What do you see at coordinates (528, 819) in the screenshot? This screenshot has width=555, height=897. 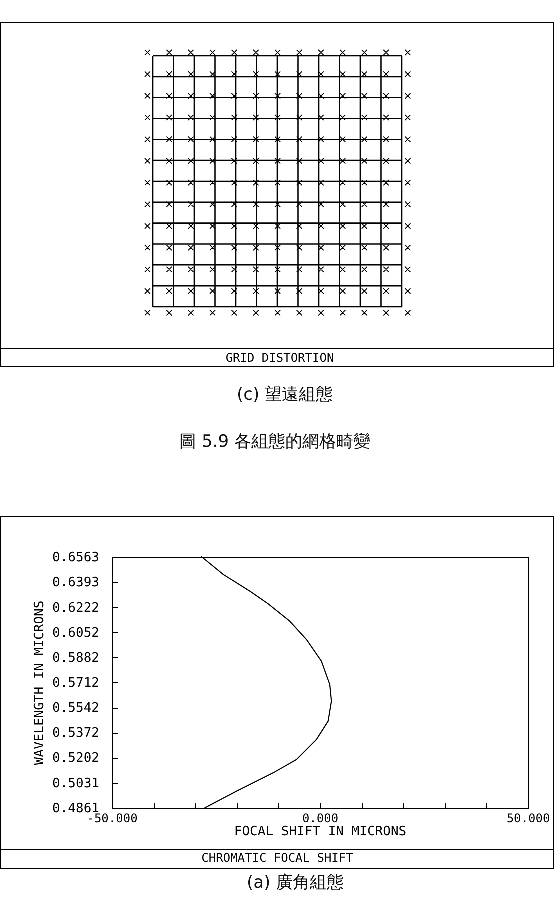 I see `x-tick-label: 50.000` at bounding box center [528, 819].